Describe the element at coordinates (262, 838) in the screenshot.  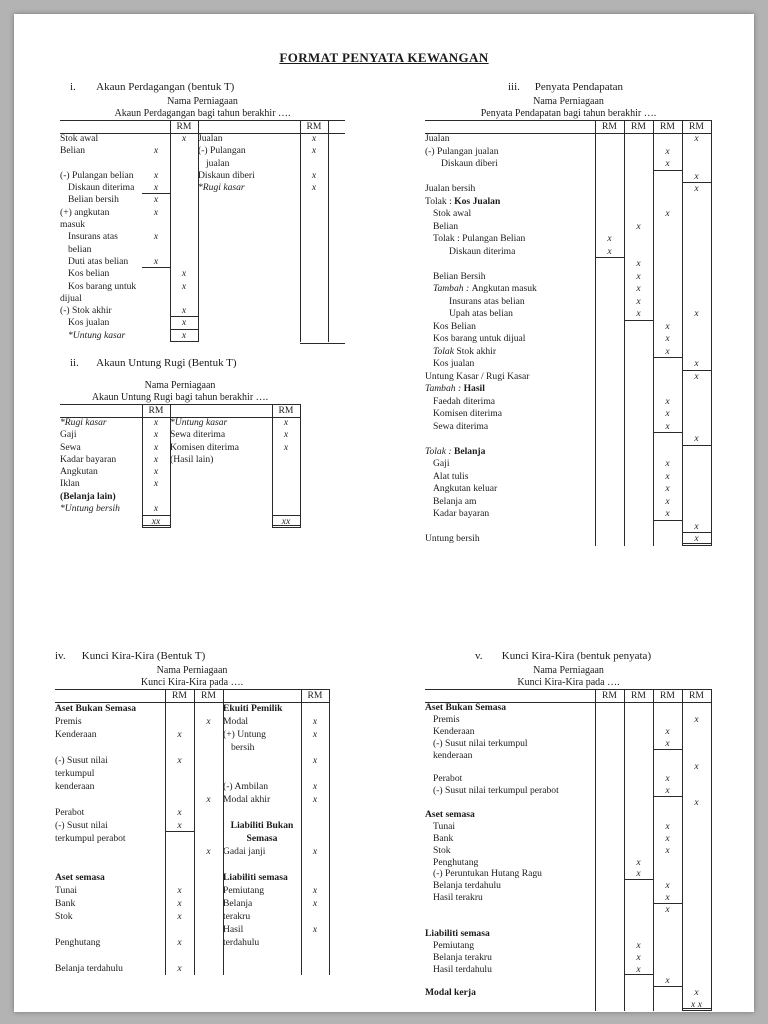
I see `row-label: Semasa` at that location.